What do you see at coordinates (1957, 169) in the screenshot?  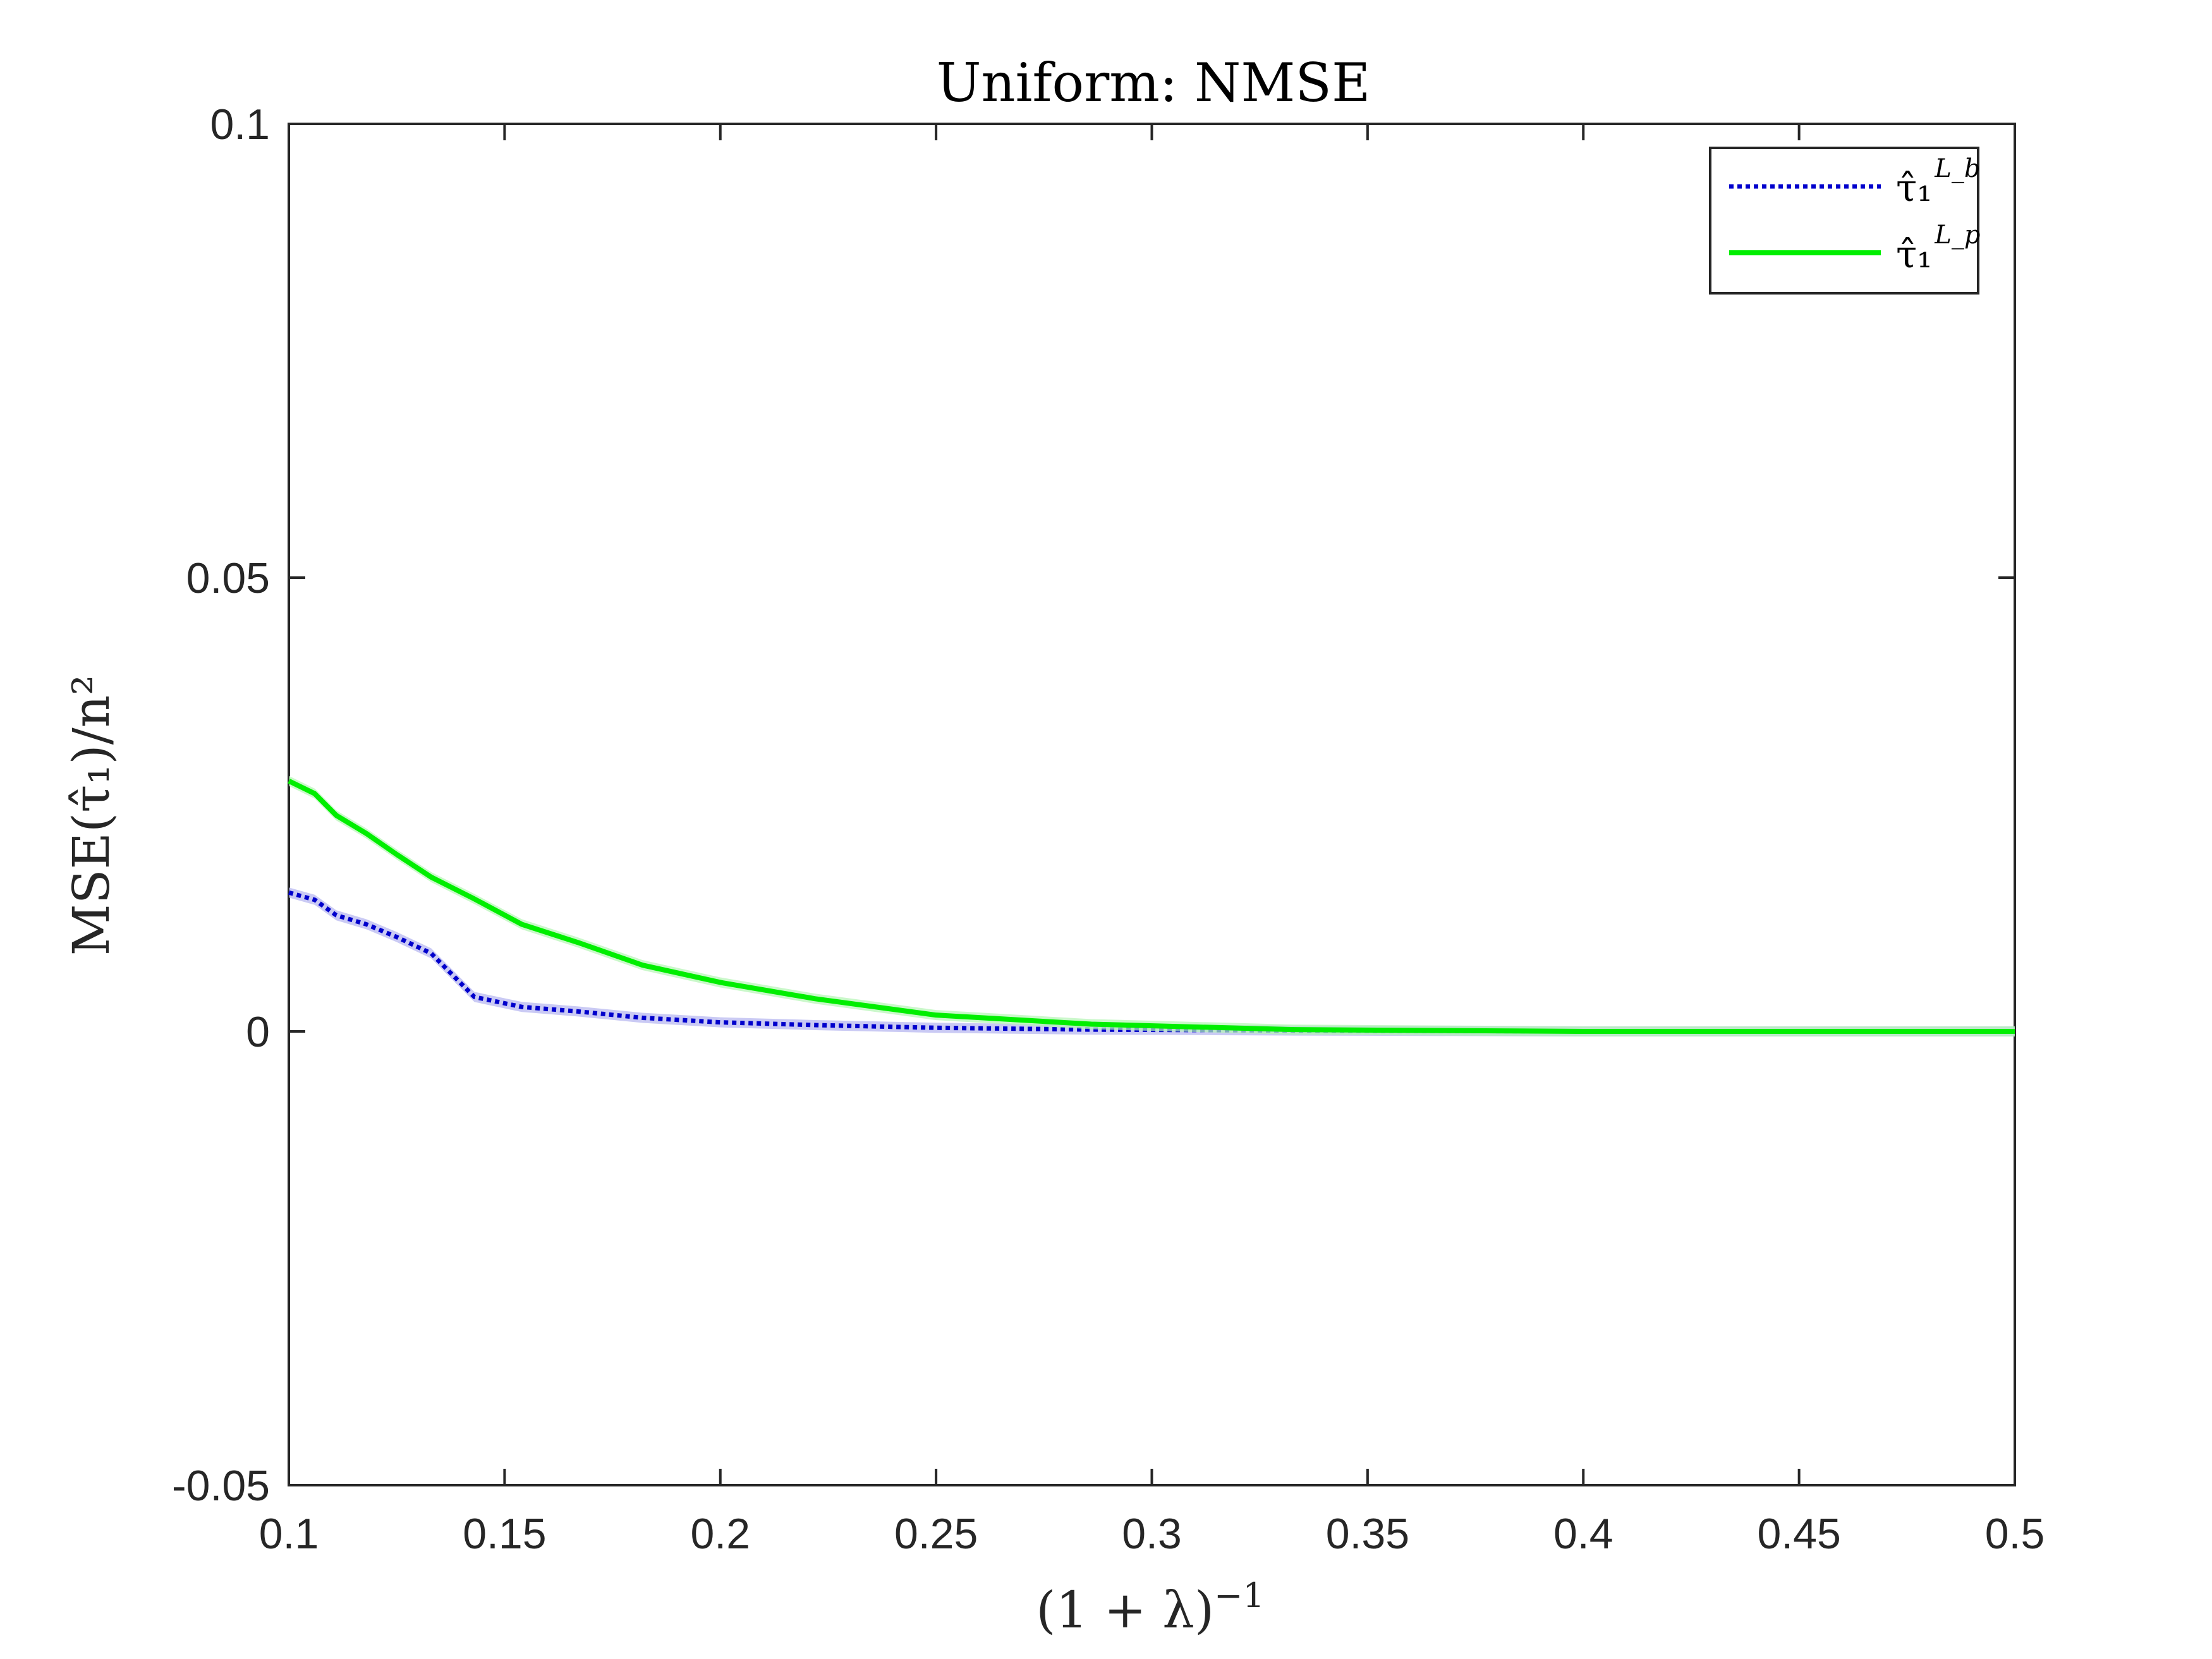 I see `legend-label-lb-sup: L_b` at bounding box center [1957, 169].